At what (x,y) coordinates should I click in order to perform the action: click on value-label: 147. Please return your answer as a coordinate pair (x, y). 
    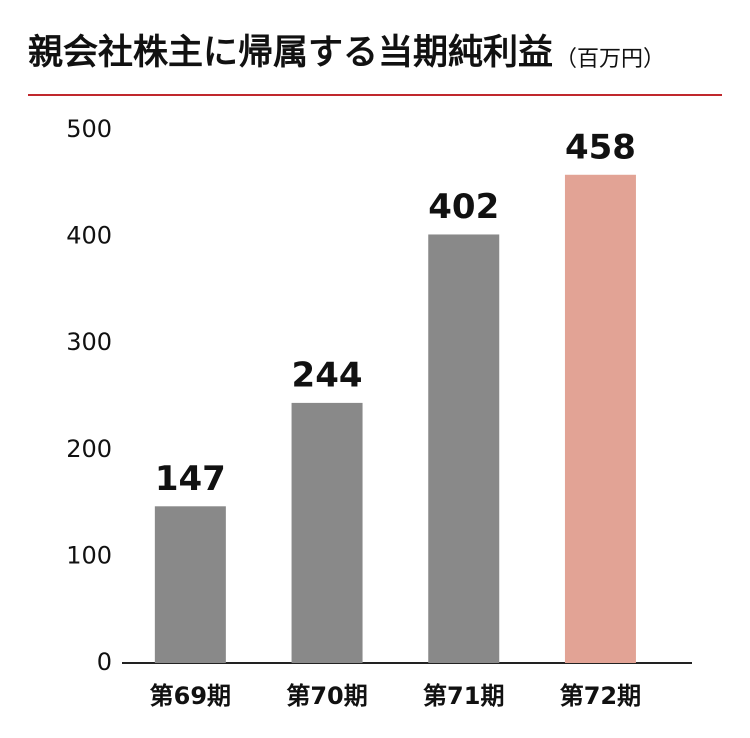
    Looking at the image, I should click on (190, 479).